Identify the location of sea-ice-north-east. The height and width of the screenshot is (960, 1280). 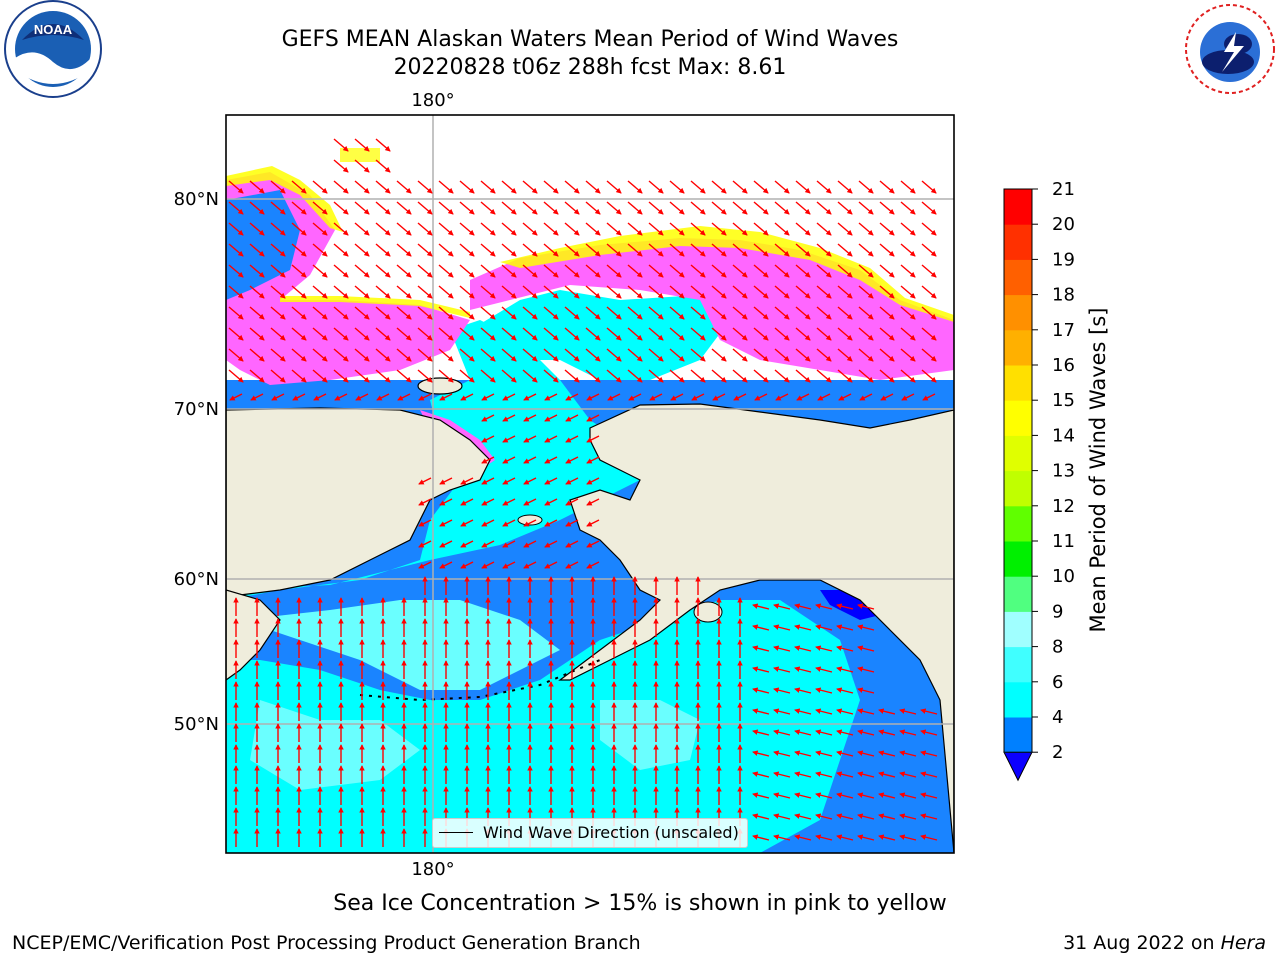
(712, 309).